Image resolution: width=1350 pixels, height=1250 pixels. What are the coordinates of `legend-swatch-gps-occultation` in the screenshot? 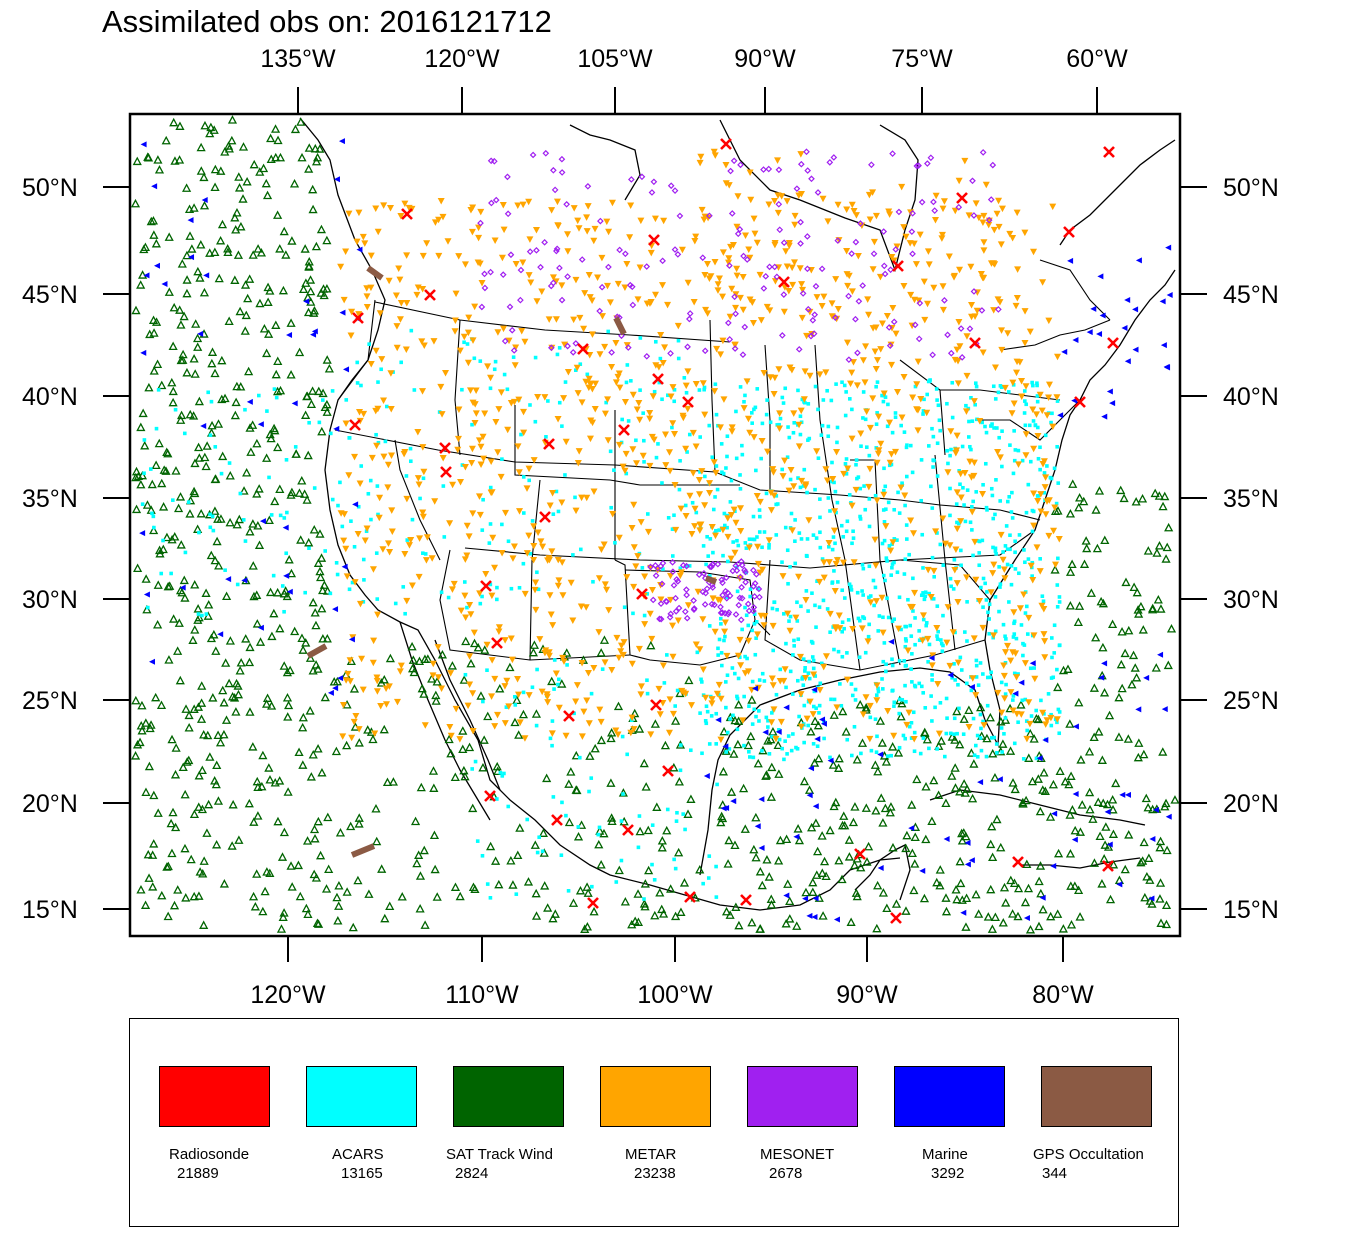 It's located at (1096, 1096).